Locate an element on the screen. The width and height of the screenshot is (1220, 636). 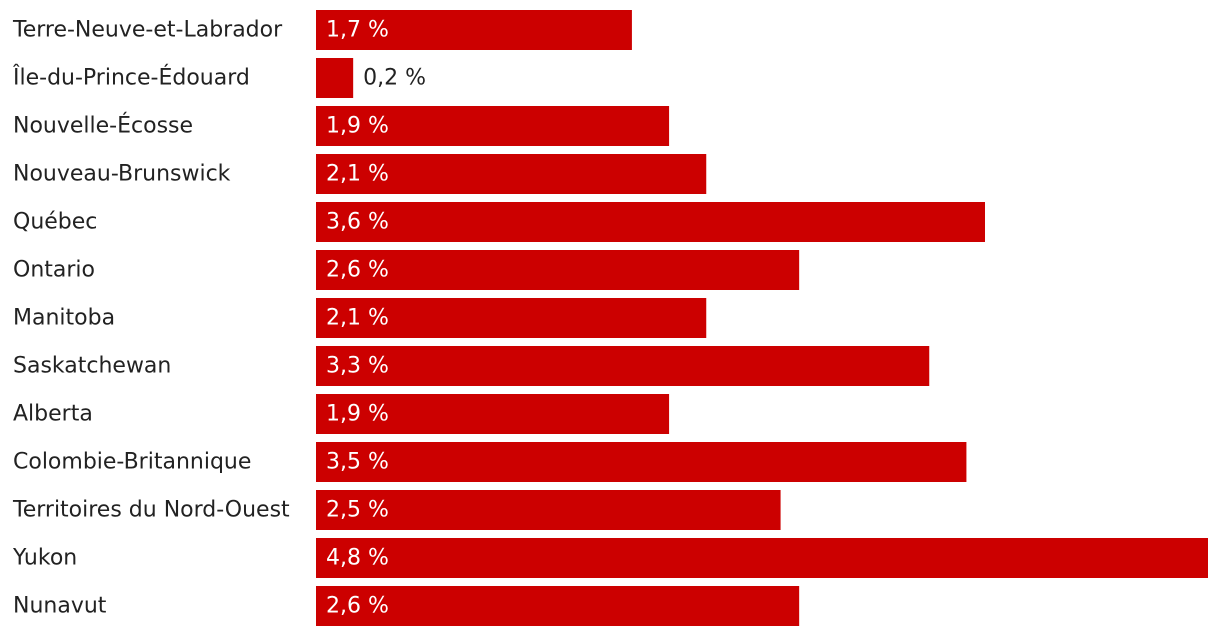
bar-row: Nouvelle-Écosse 1,9 % is located at coordinates (341, 126).